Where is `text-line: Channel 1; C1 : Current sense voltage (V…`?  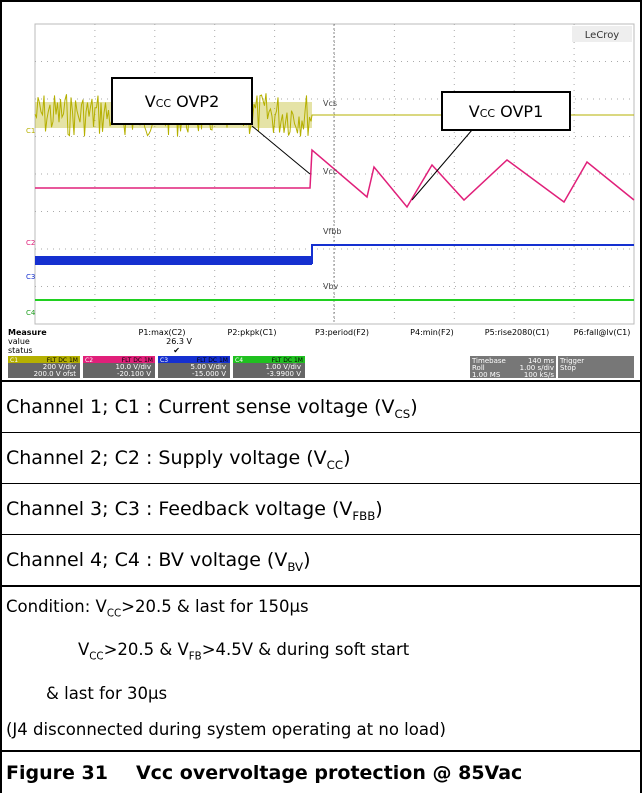 text-line: Channel 1; C1 : Current sense voltage (V… is located at coordinates (321, 407).